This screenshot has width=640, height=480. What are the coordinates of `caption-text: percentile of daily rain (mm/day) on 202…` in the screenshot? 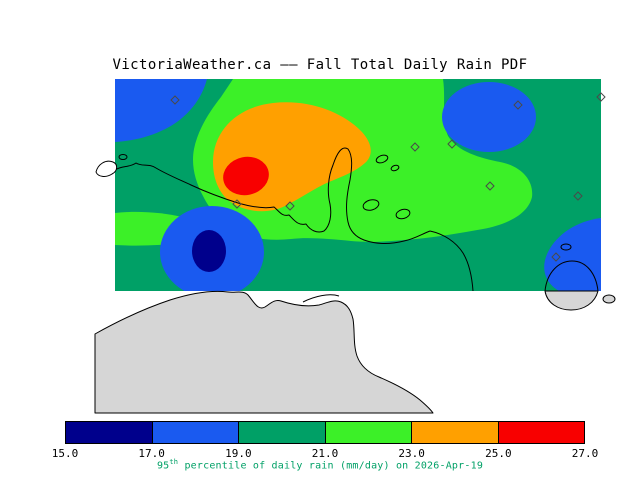 It's located at (331, 466).